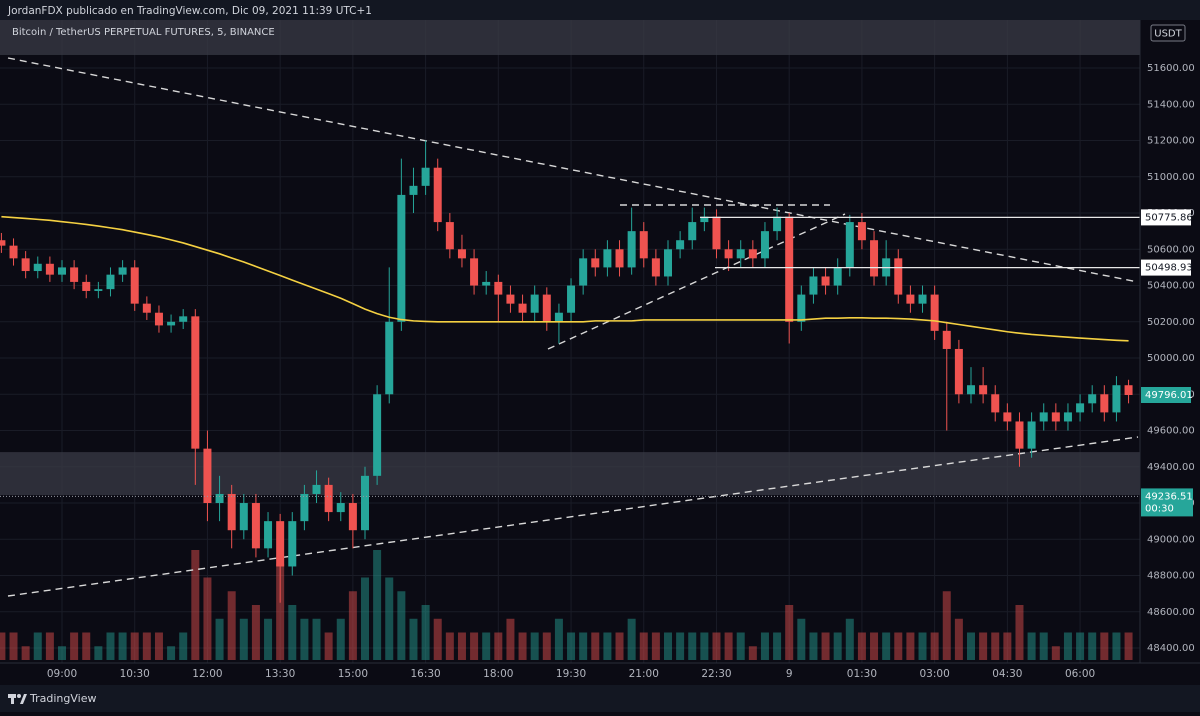 The height and width of the screenshot is (716, 1200). Describe the element at coordinates (1169, 395) in the screenshot. I see `last-price: 49796.01` at that location.